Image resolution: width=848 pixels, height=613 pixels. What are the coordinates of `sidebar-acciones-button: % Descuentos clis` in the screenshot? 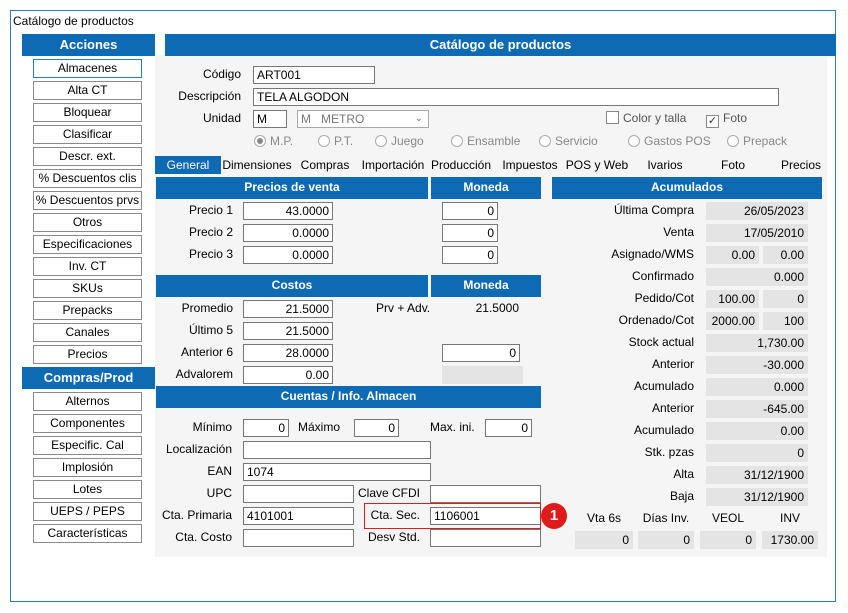 It's located at (87, 178).